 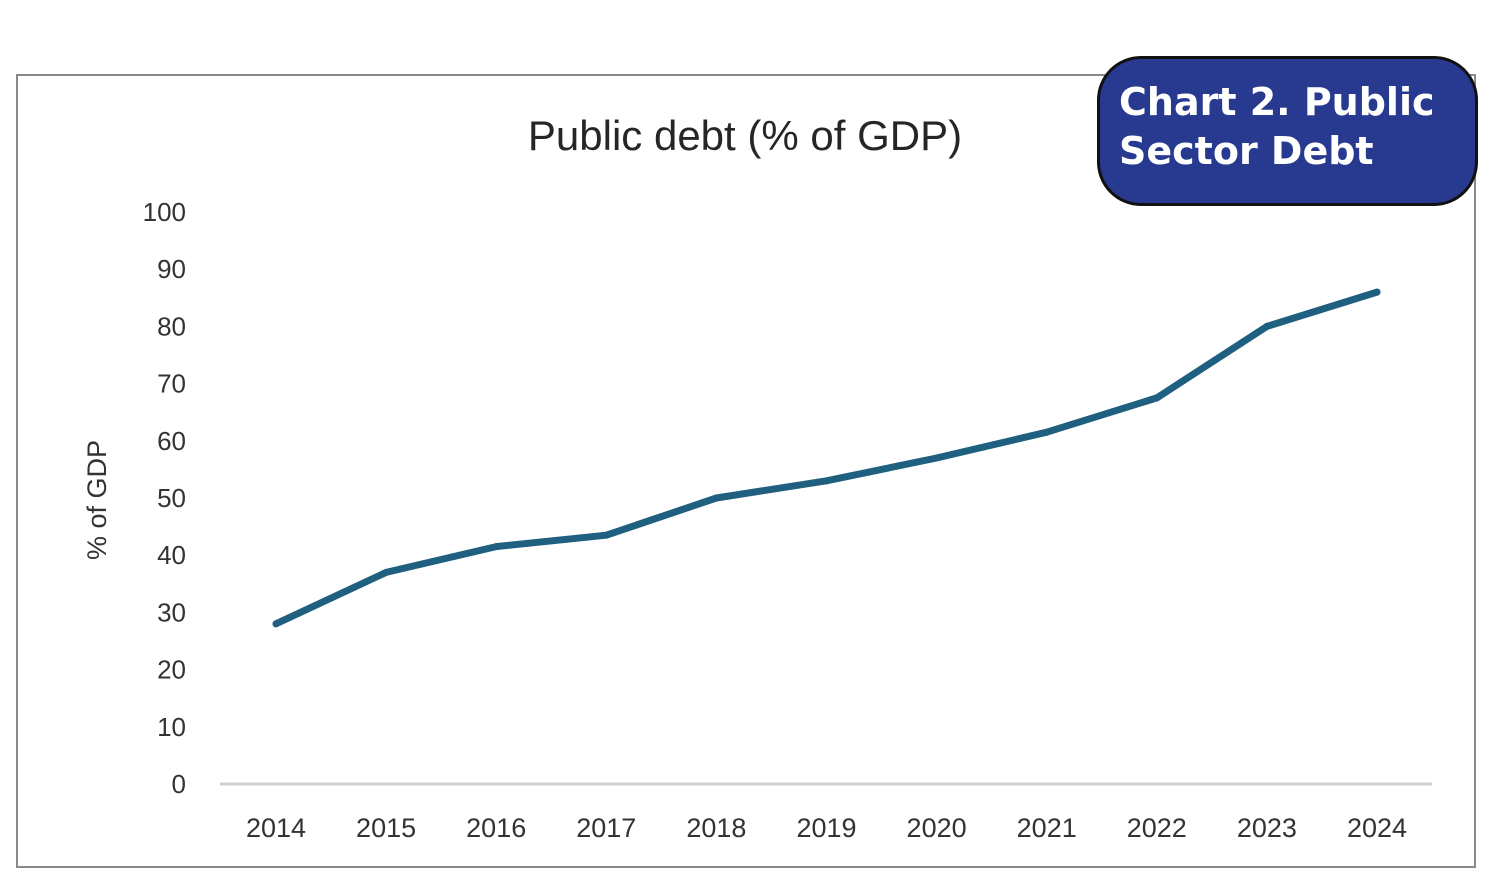 What do you see at coordinates (1246, 151) in the screenshot?
I see `badge-line-2: Sector Debt` at bounding box center [1246, 151].